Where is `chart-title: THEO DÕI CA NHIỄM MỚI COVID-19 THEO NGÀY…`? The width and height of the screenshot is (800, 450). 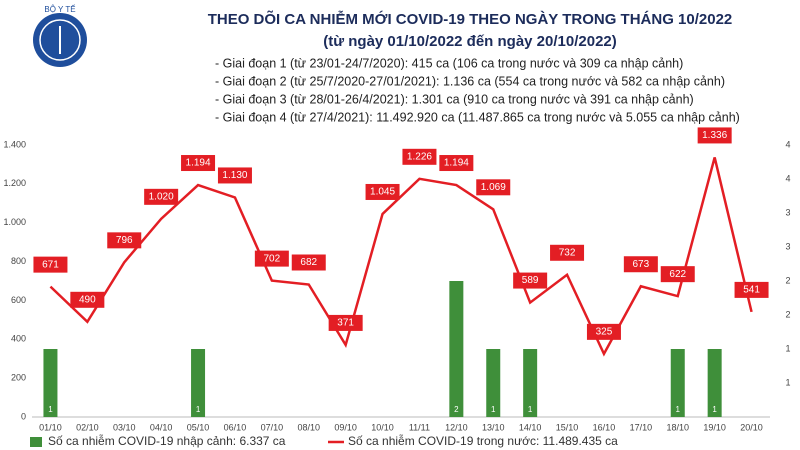 chart-title: THEO DÕI CA NHIỄM MỚI COVID-19 THEO NGÀY… is located at coordinates (470, 19).